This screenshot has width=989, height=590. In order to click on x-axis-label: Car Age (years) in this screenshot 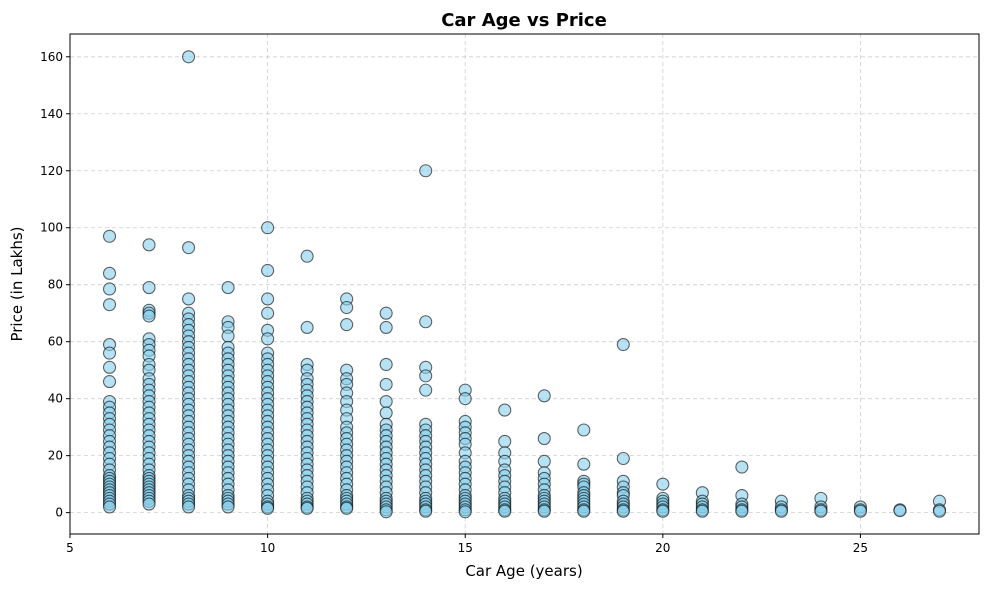, I will do `click(523, 571)`.